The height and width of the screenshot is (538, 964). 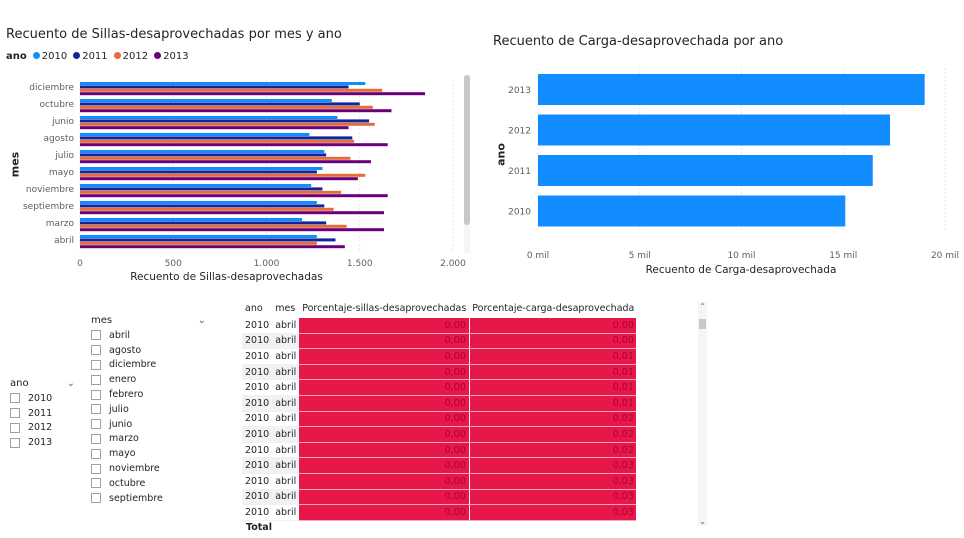 I want to click on legend-item: 2010, so click(x=50, y=56).